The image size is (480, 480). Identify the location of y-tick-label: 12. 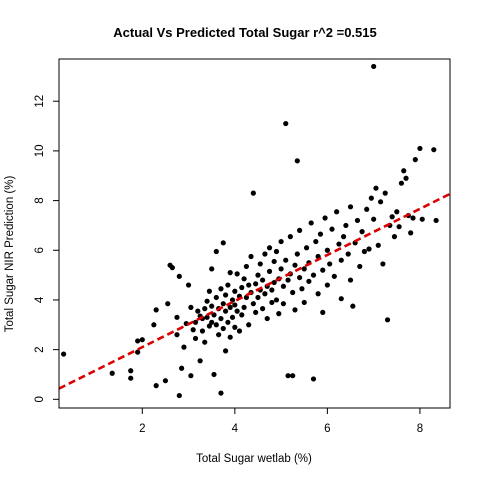
(40, 101).